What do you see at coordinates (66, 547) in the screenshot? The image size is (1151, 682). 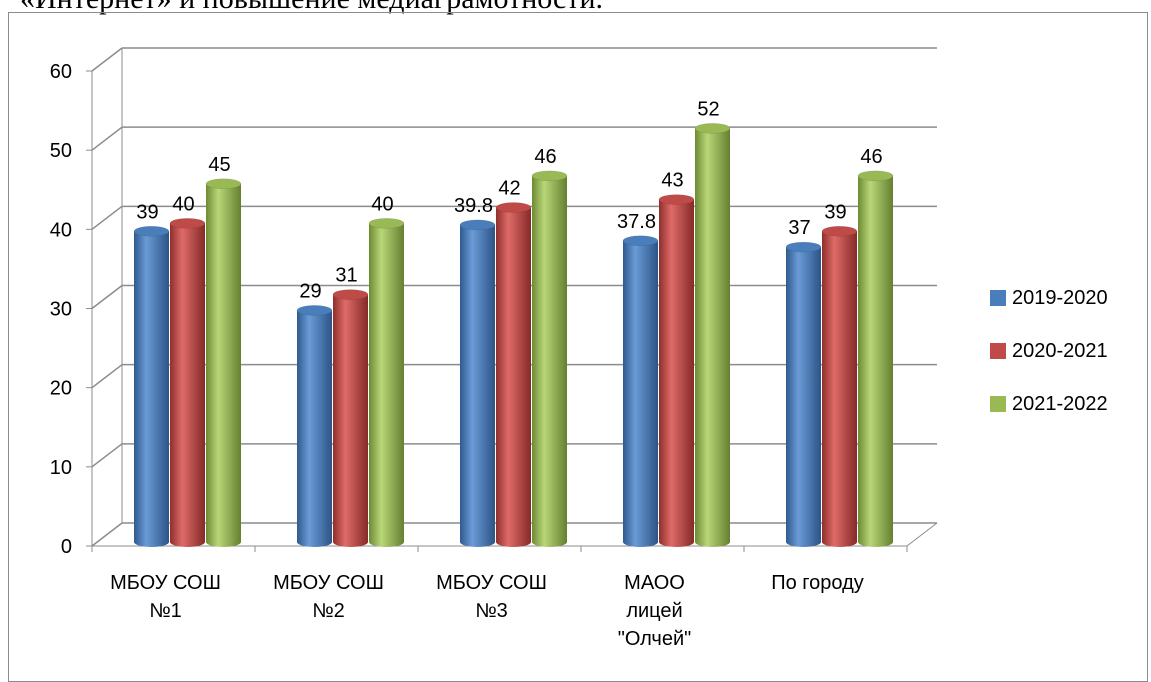 I see `y-tick-label: 0` at bounding box center [66, 547].